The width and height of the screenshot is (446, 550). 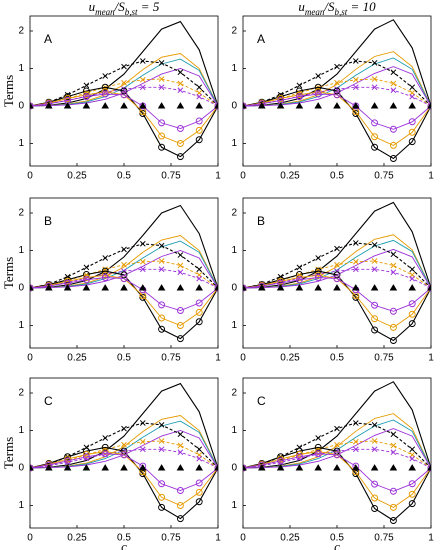 What do you see at coordinates (301, 7) in the screenshot?
I see `title-part: u` at bounding box center [301, 7].